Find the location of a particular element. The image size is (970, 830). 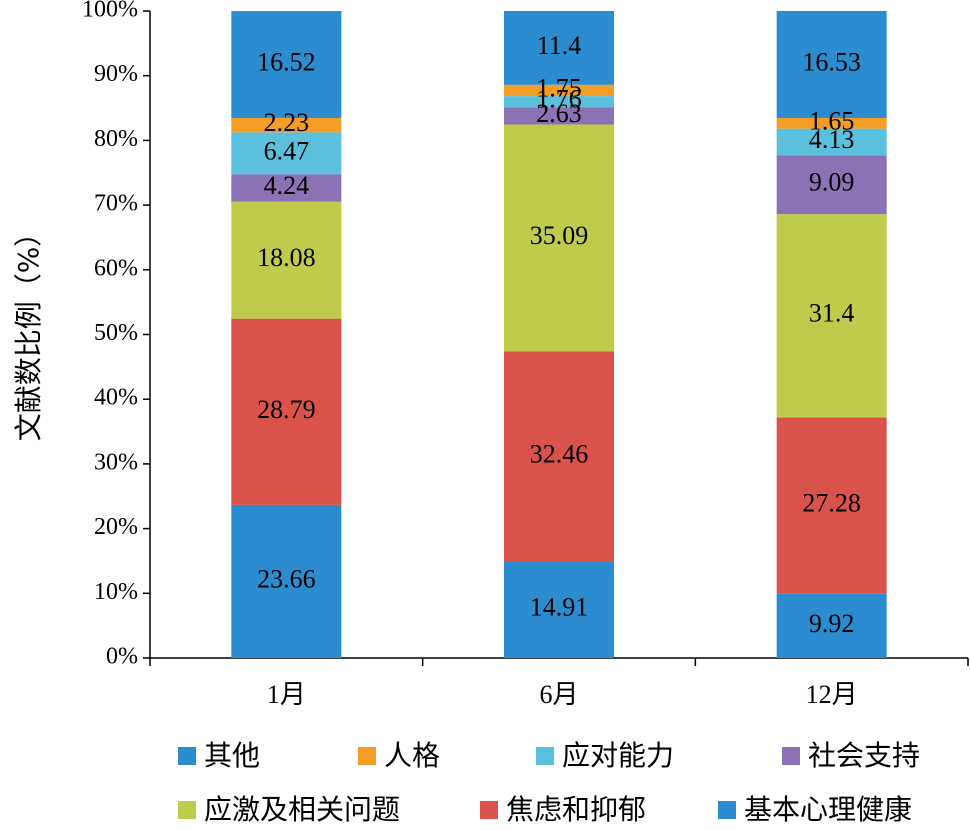

y-tick-label: 50% is located at coordinates (116, 333).